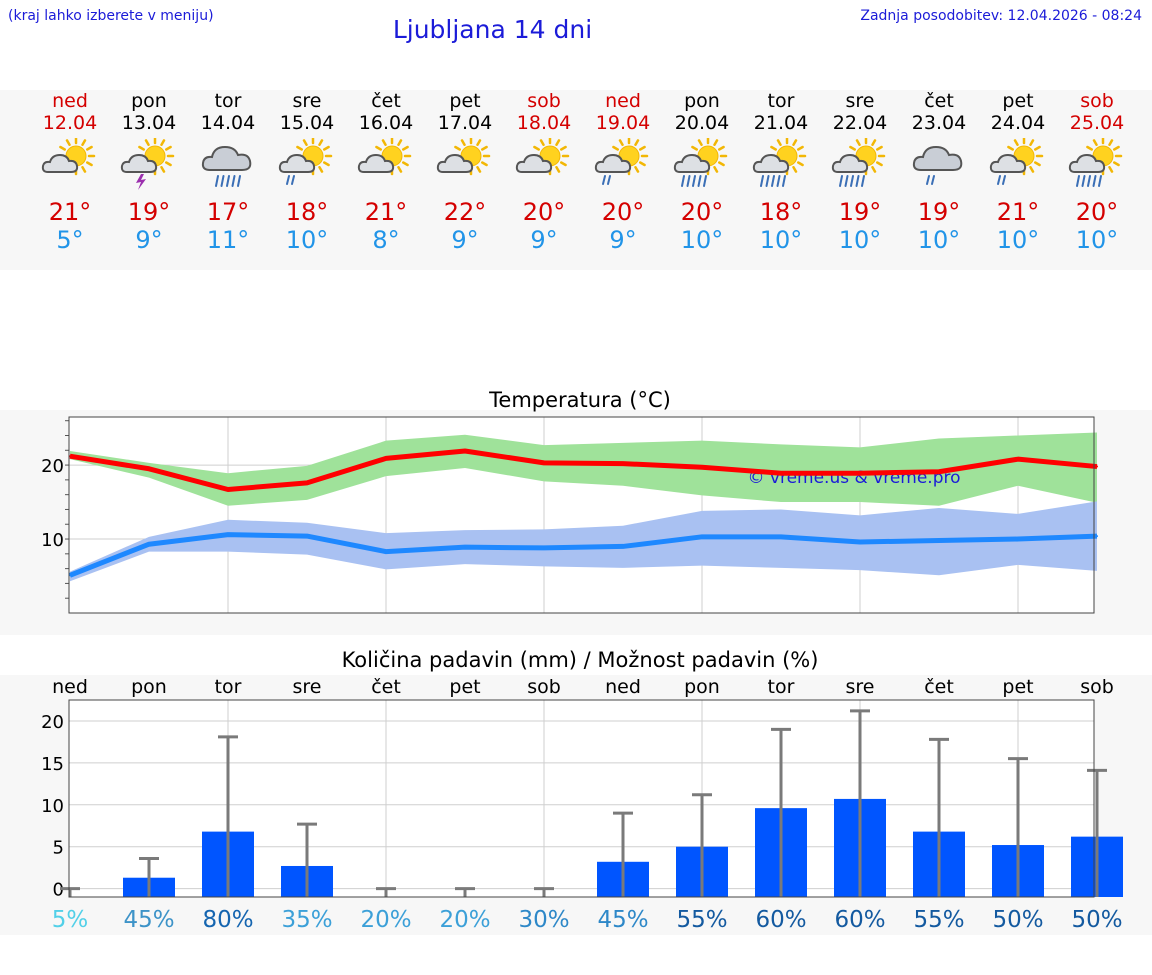 Image resolution: width=1152 pixels, height=975 pixels. What do you see at coordinates (860, 101) in the screenshot?
I see `day-name: sre` at bounding box center [860, 101].